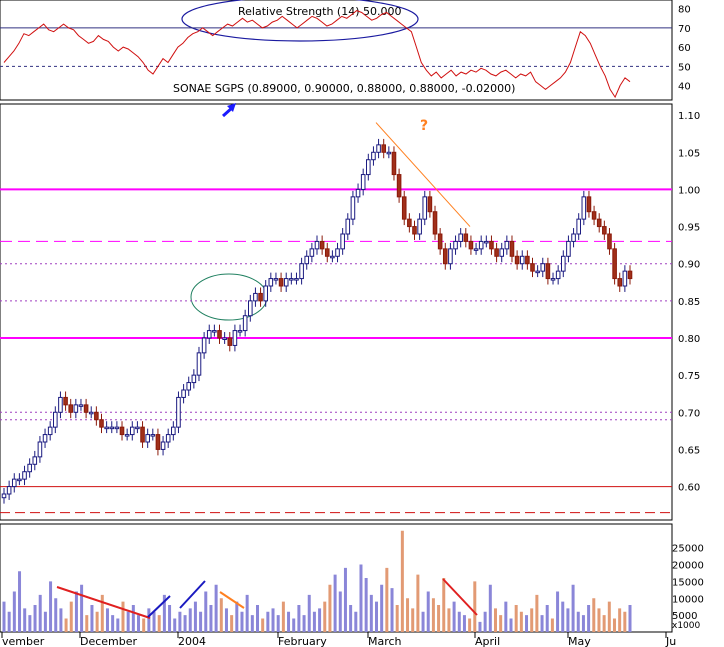  What do you see at coordinates (689, 450) in the screenshot?
I see `price-tick-label: 0.65` at bounding box center [689, 450].